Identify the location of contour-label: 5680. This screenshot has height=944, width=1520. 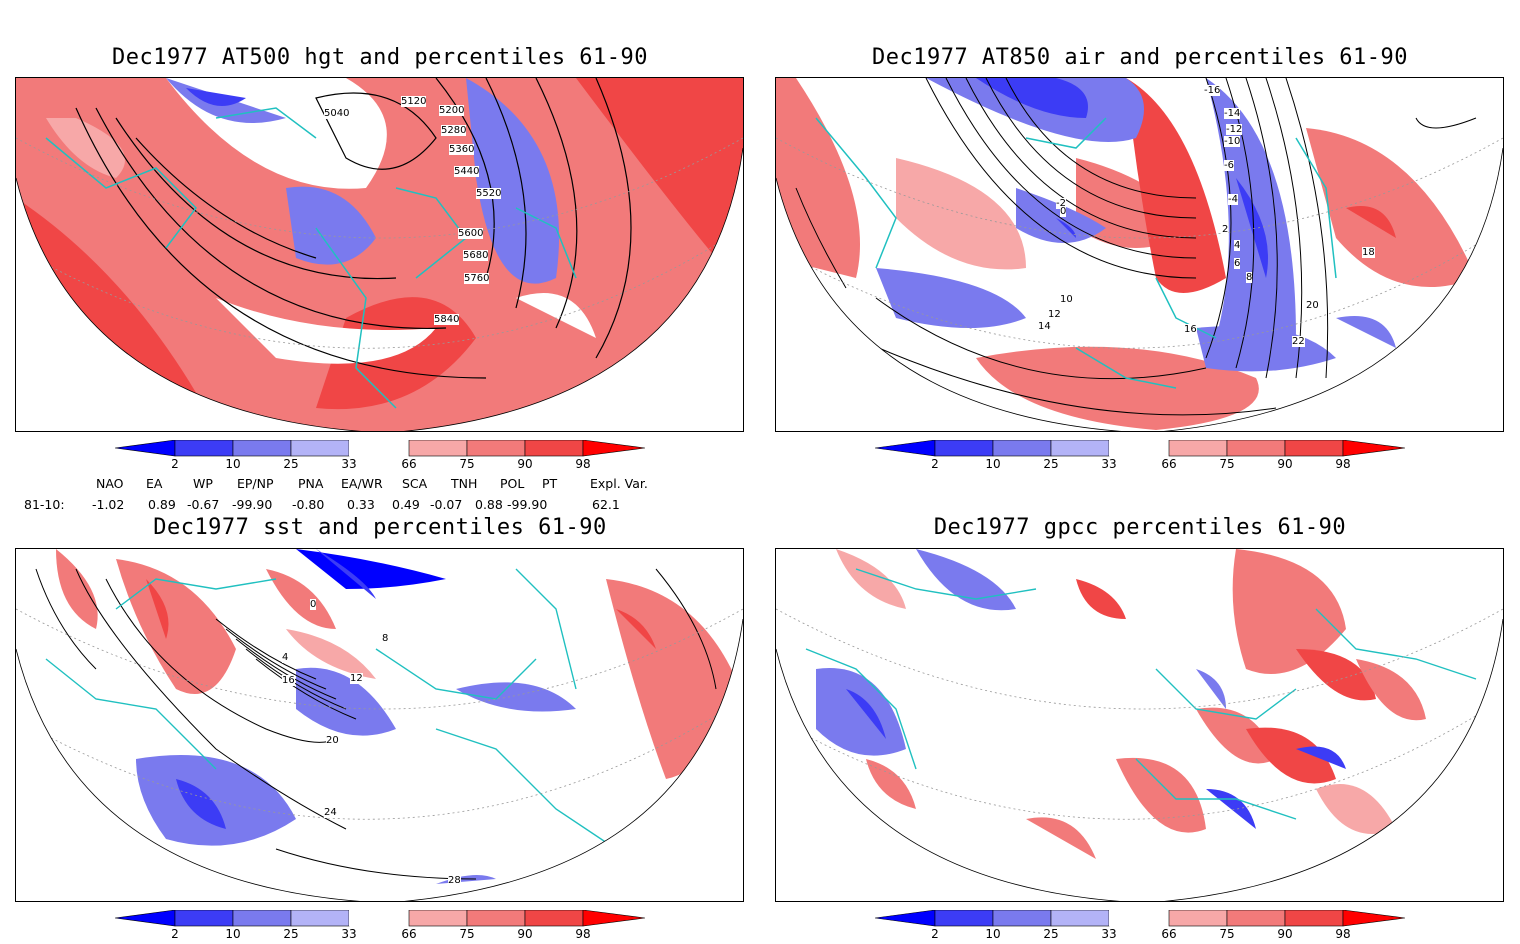
(476, 255).